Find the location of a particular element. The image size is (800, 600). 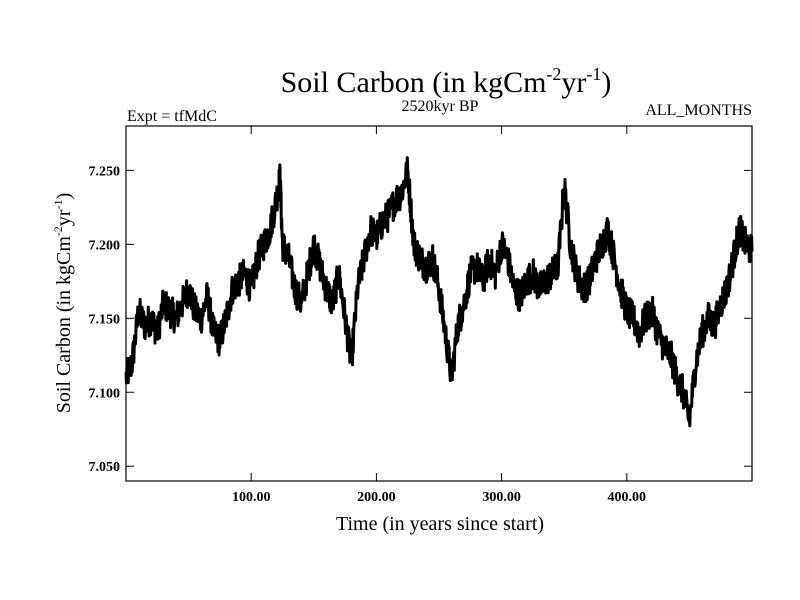

y-tick-label: 7.150 is located at coordinates (105, 319).